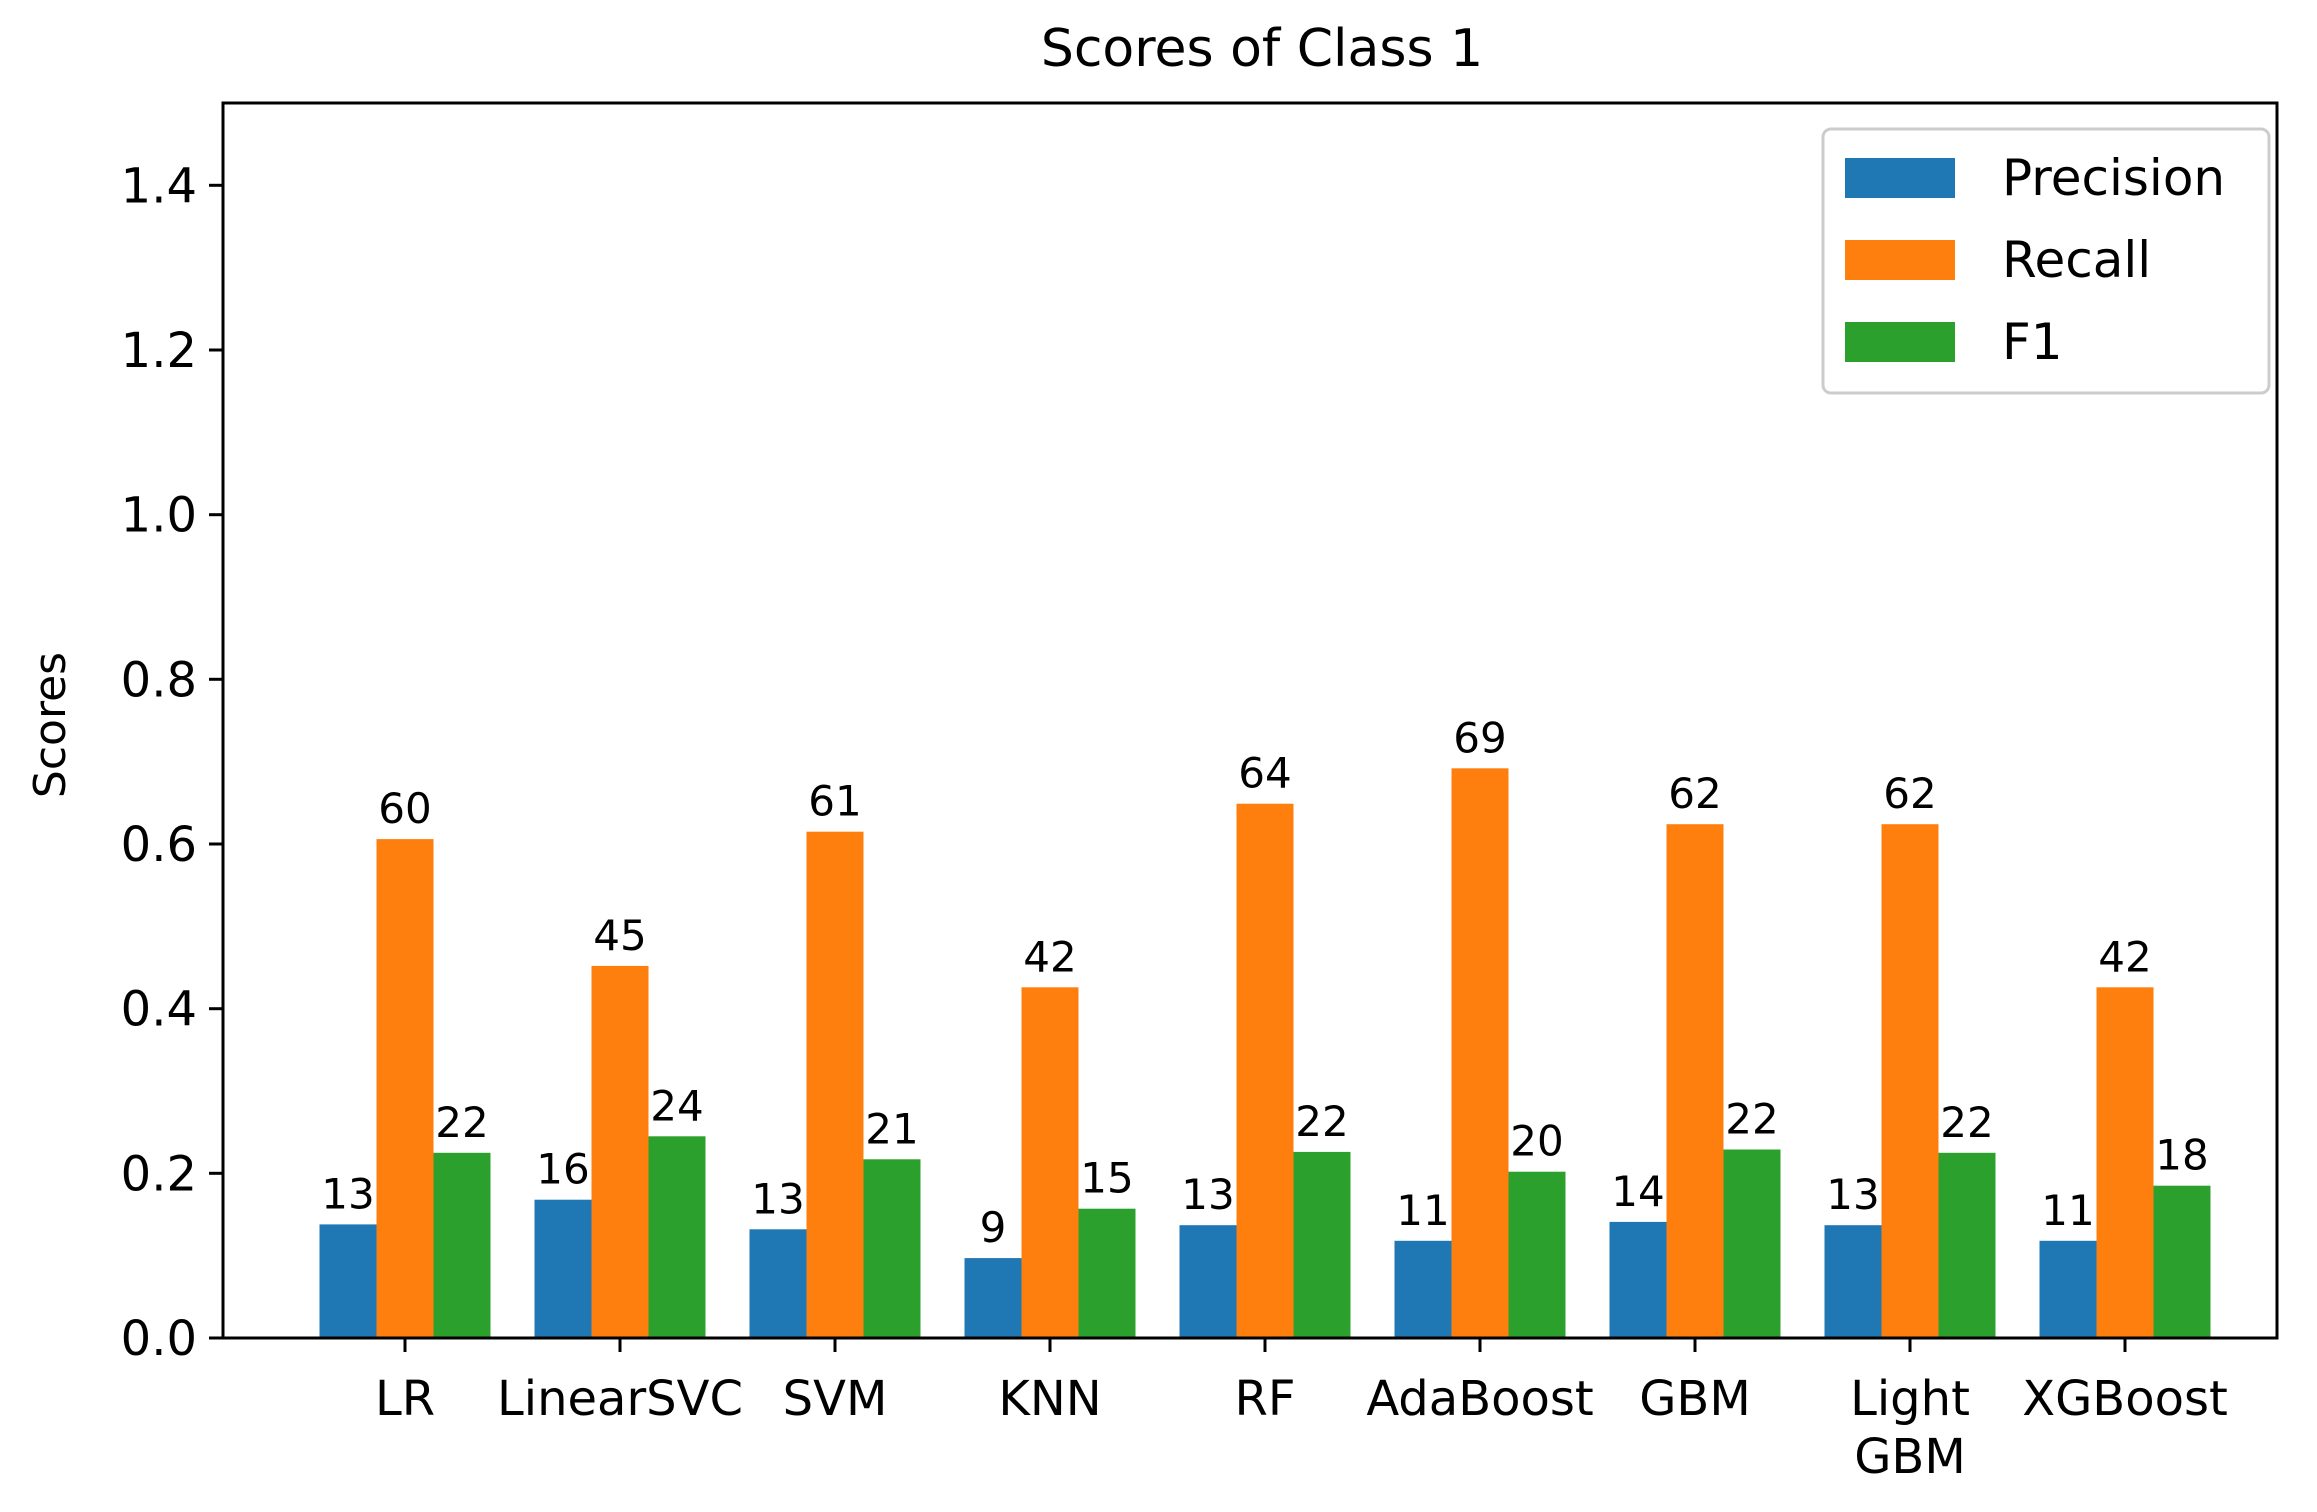  What do you see at coordinates (1262, 49) in the screenshot?
I see `chart-title: Scores of Class 1` at bounding box center [1262, 49].